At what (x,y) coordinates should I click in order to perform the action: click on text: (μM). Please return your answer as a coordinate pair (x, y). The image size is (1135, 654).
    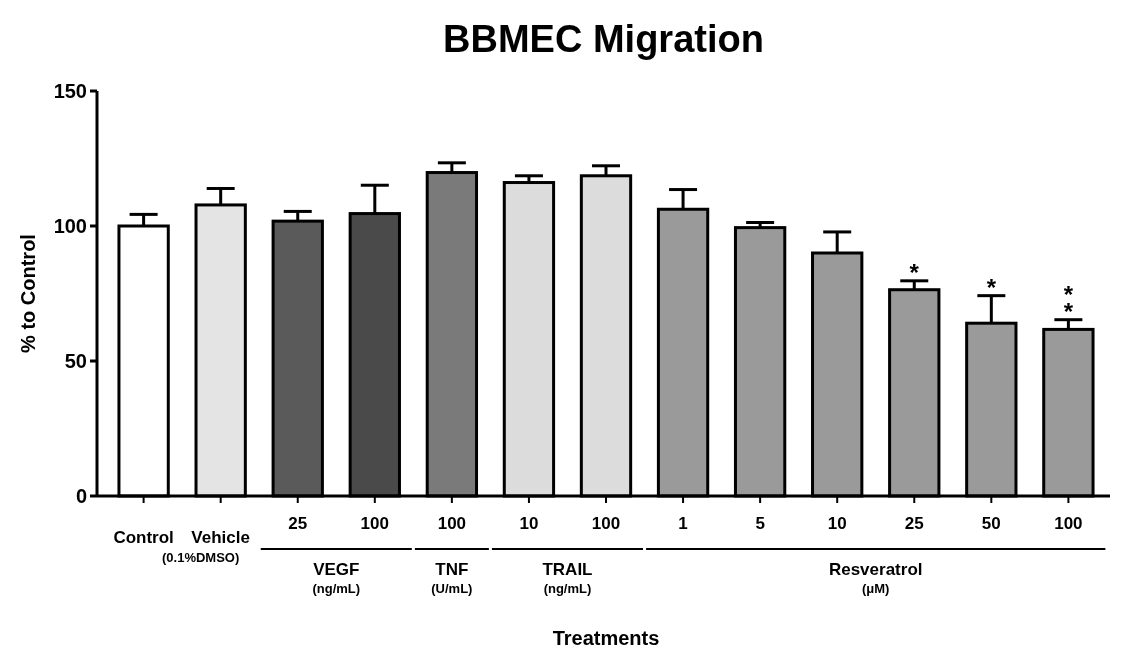
    Looking at the image, I should click on (876, 588).